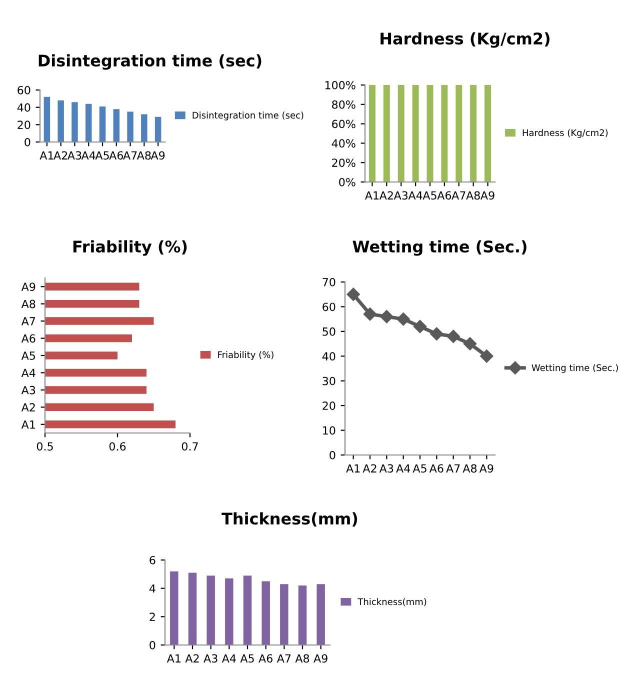 Image resolution: width=631 pixels, height=678 pixels. What do you see at coordinates (190, 446) in the screenshot?
I see `x-tick-label: 0.7` at bounding box center [190, 446].